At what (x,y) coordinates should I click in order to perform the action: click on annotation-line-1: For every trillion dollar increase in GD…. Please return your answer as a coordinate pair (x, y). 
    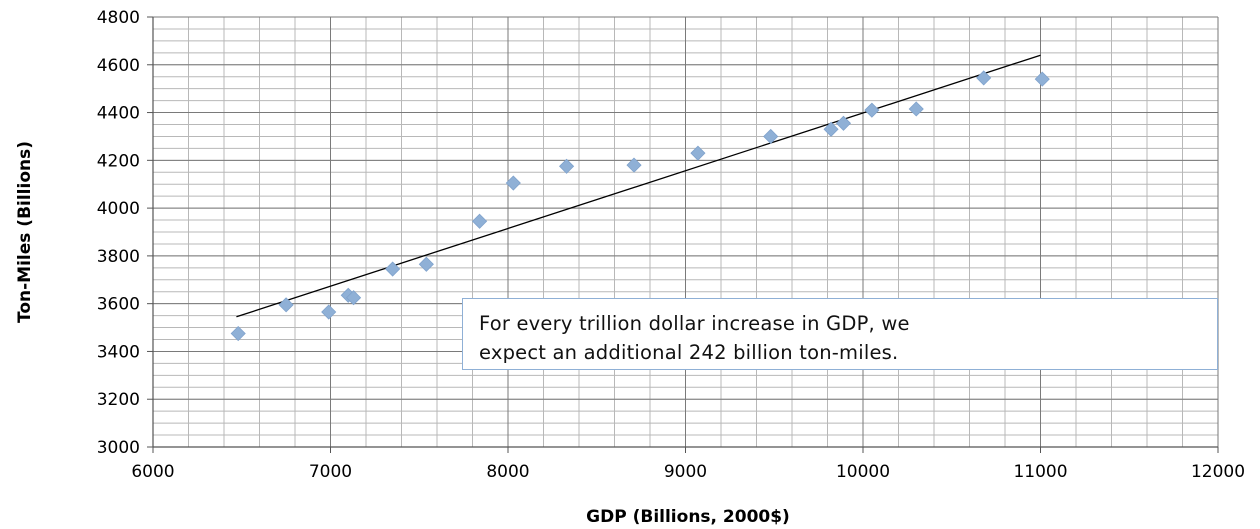
    Looking at the image, I should click on (694, 323).